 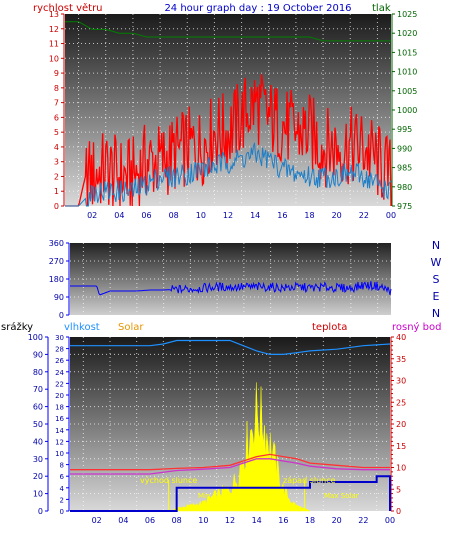 I want to click on left-axis-title: rychlost větru, so click(x=68, y=8).